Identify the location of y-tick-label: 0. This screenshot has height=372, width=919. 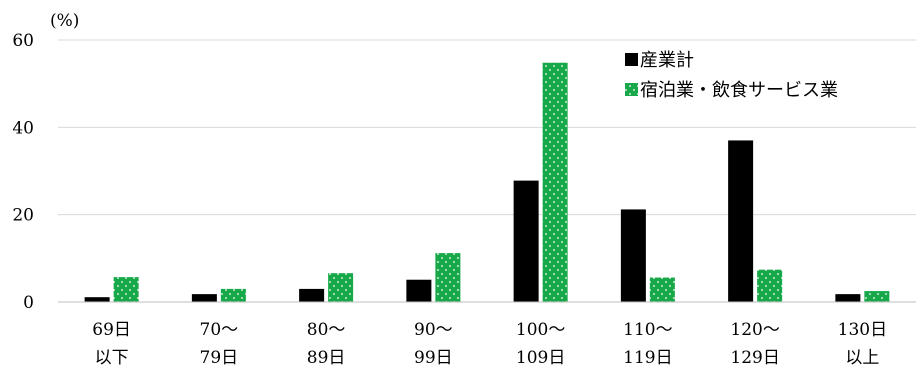
(28, 303).